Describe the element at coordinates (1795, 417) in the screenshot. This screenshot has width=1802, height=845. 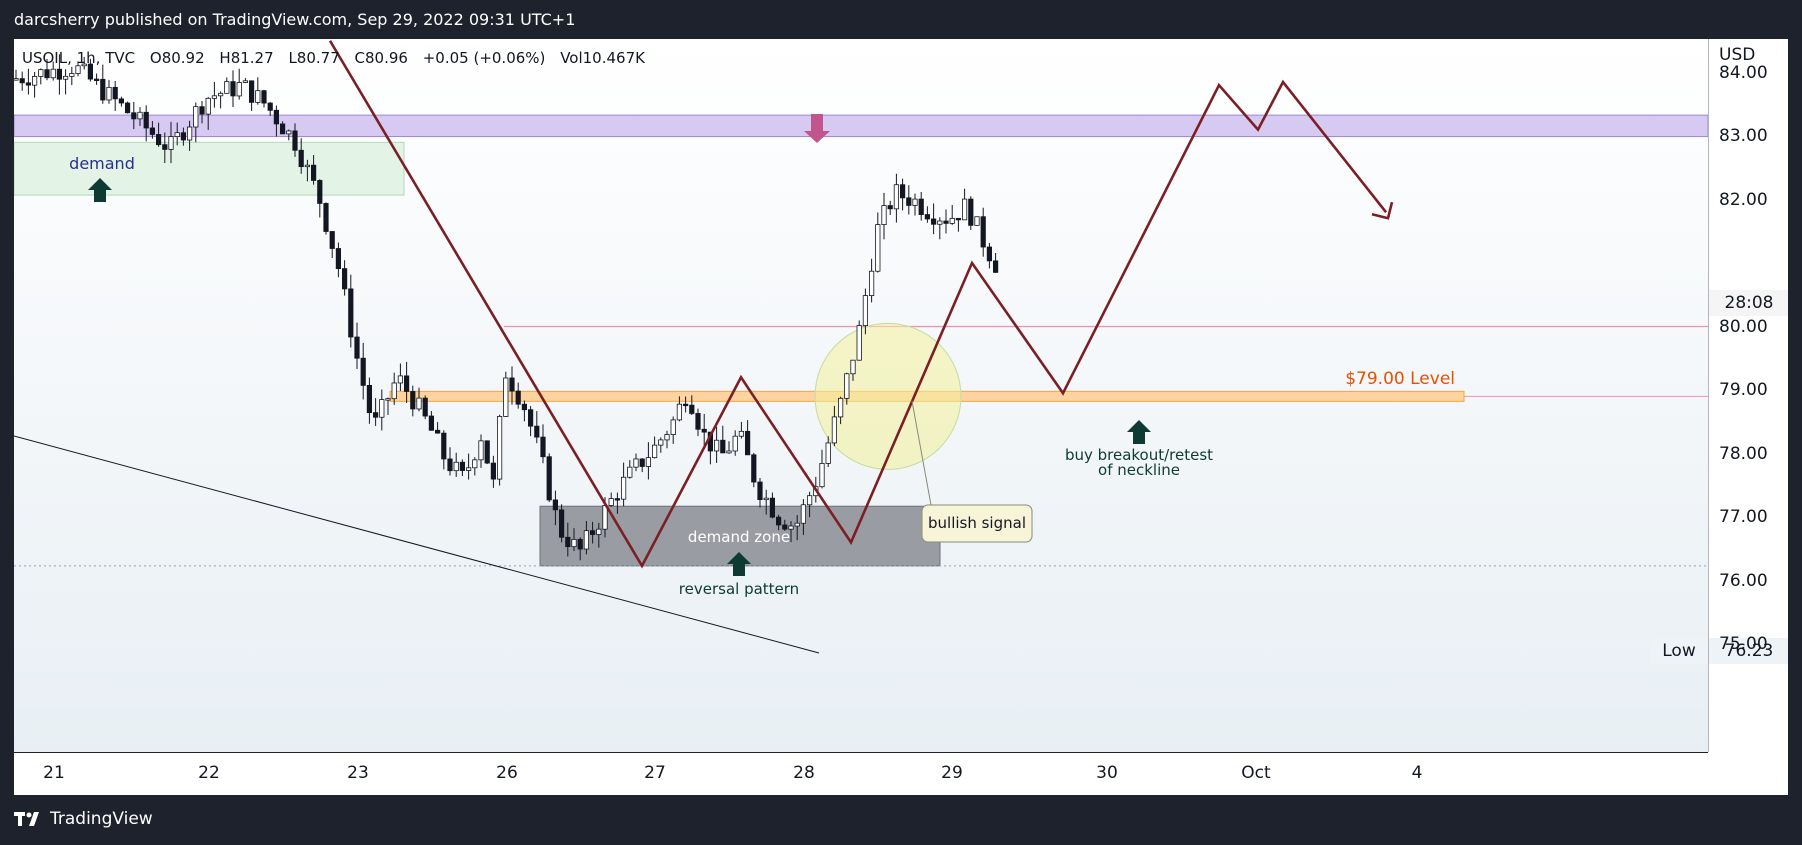
I see `right-edge` at that location.